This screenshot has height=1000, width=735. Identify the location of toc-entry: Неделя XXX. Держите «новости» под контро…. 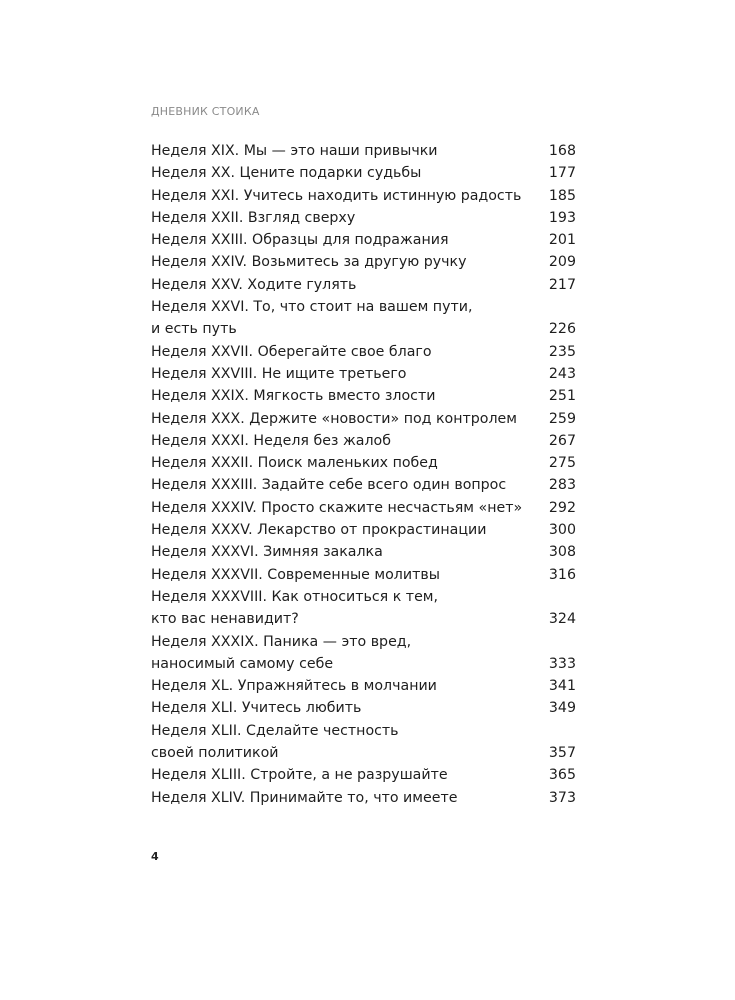
(363, 419).